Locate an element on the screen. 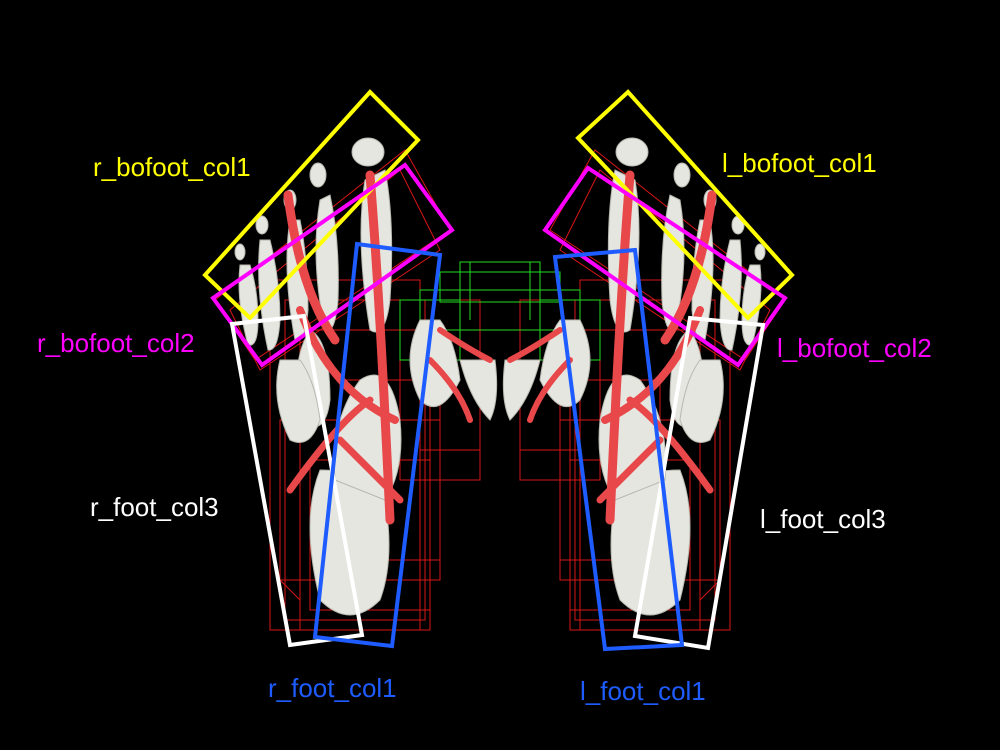  l-bofoot-col1-box is located at coordinates (685, 205).